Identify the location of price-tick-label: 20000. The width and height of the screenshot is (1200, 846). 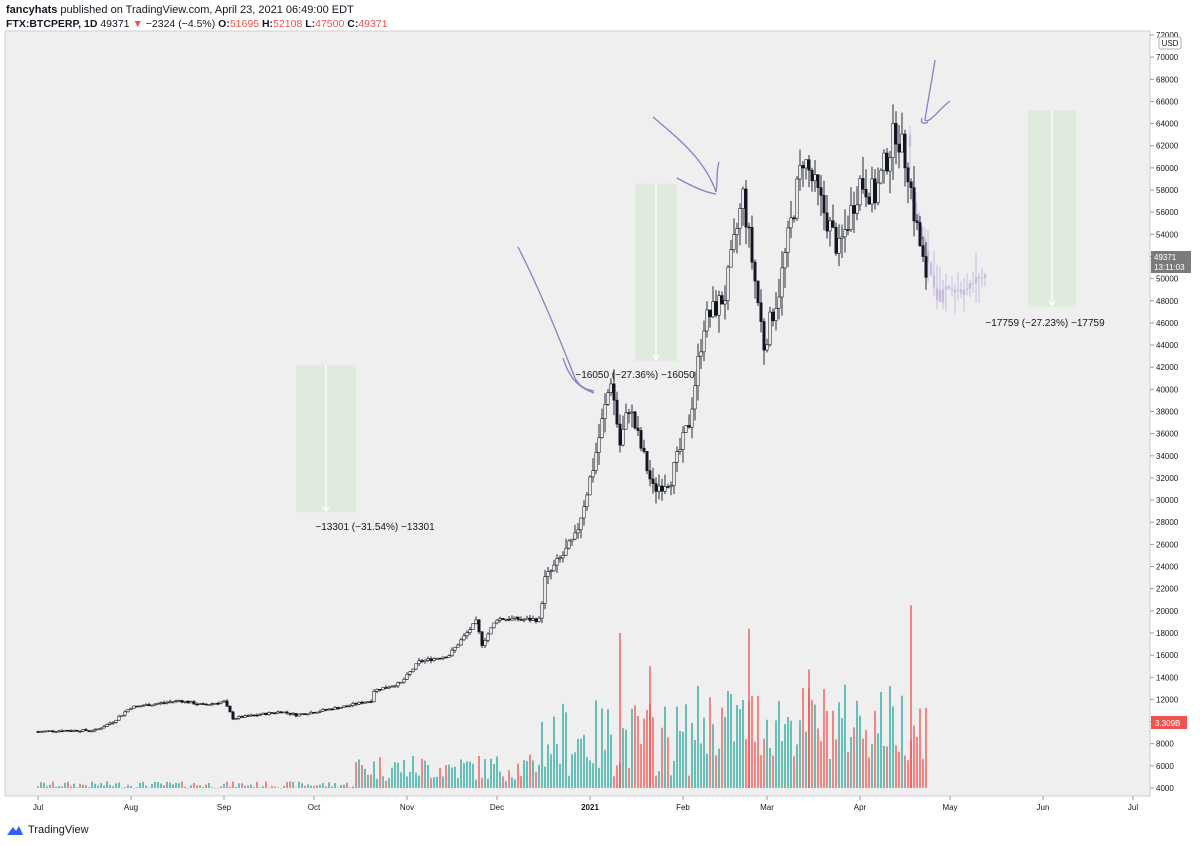
(1167, 611).